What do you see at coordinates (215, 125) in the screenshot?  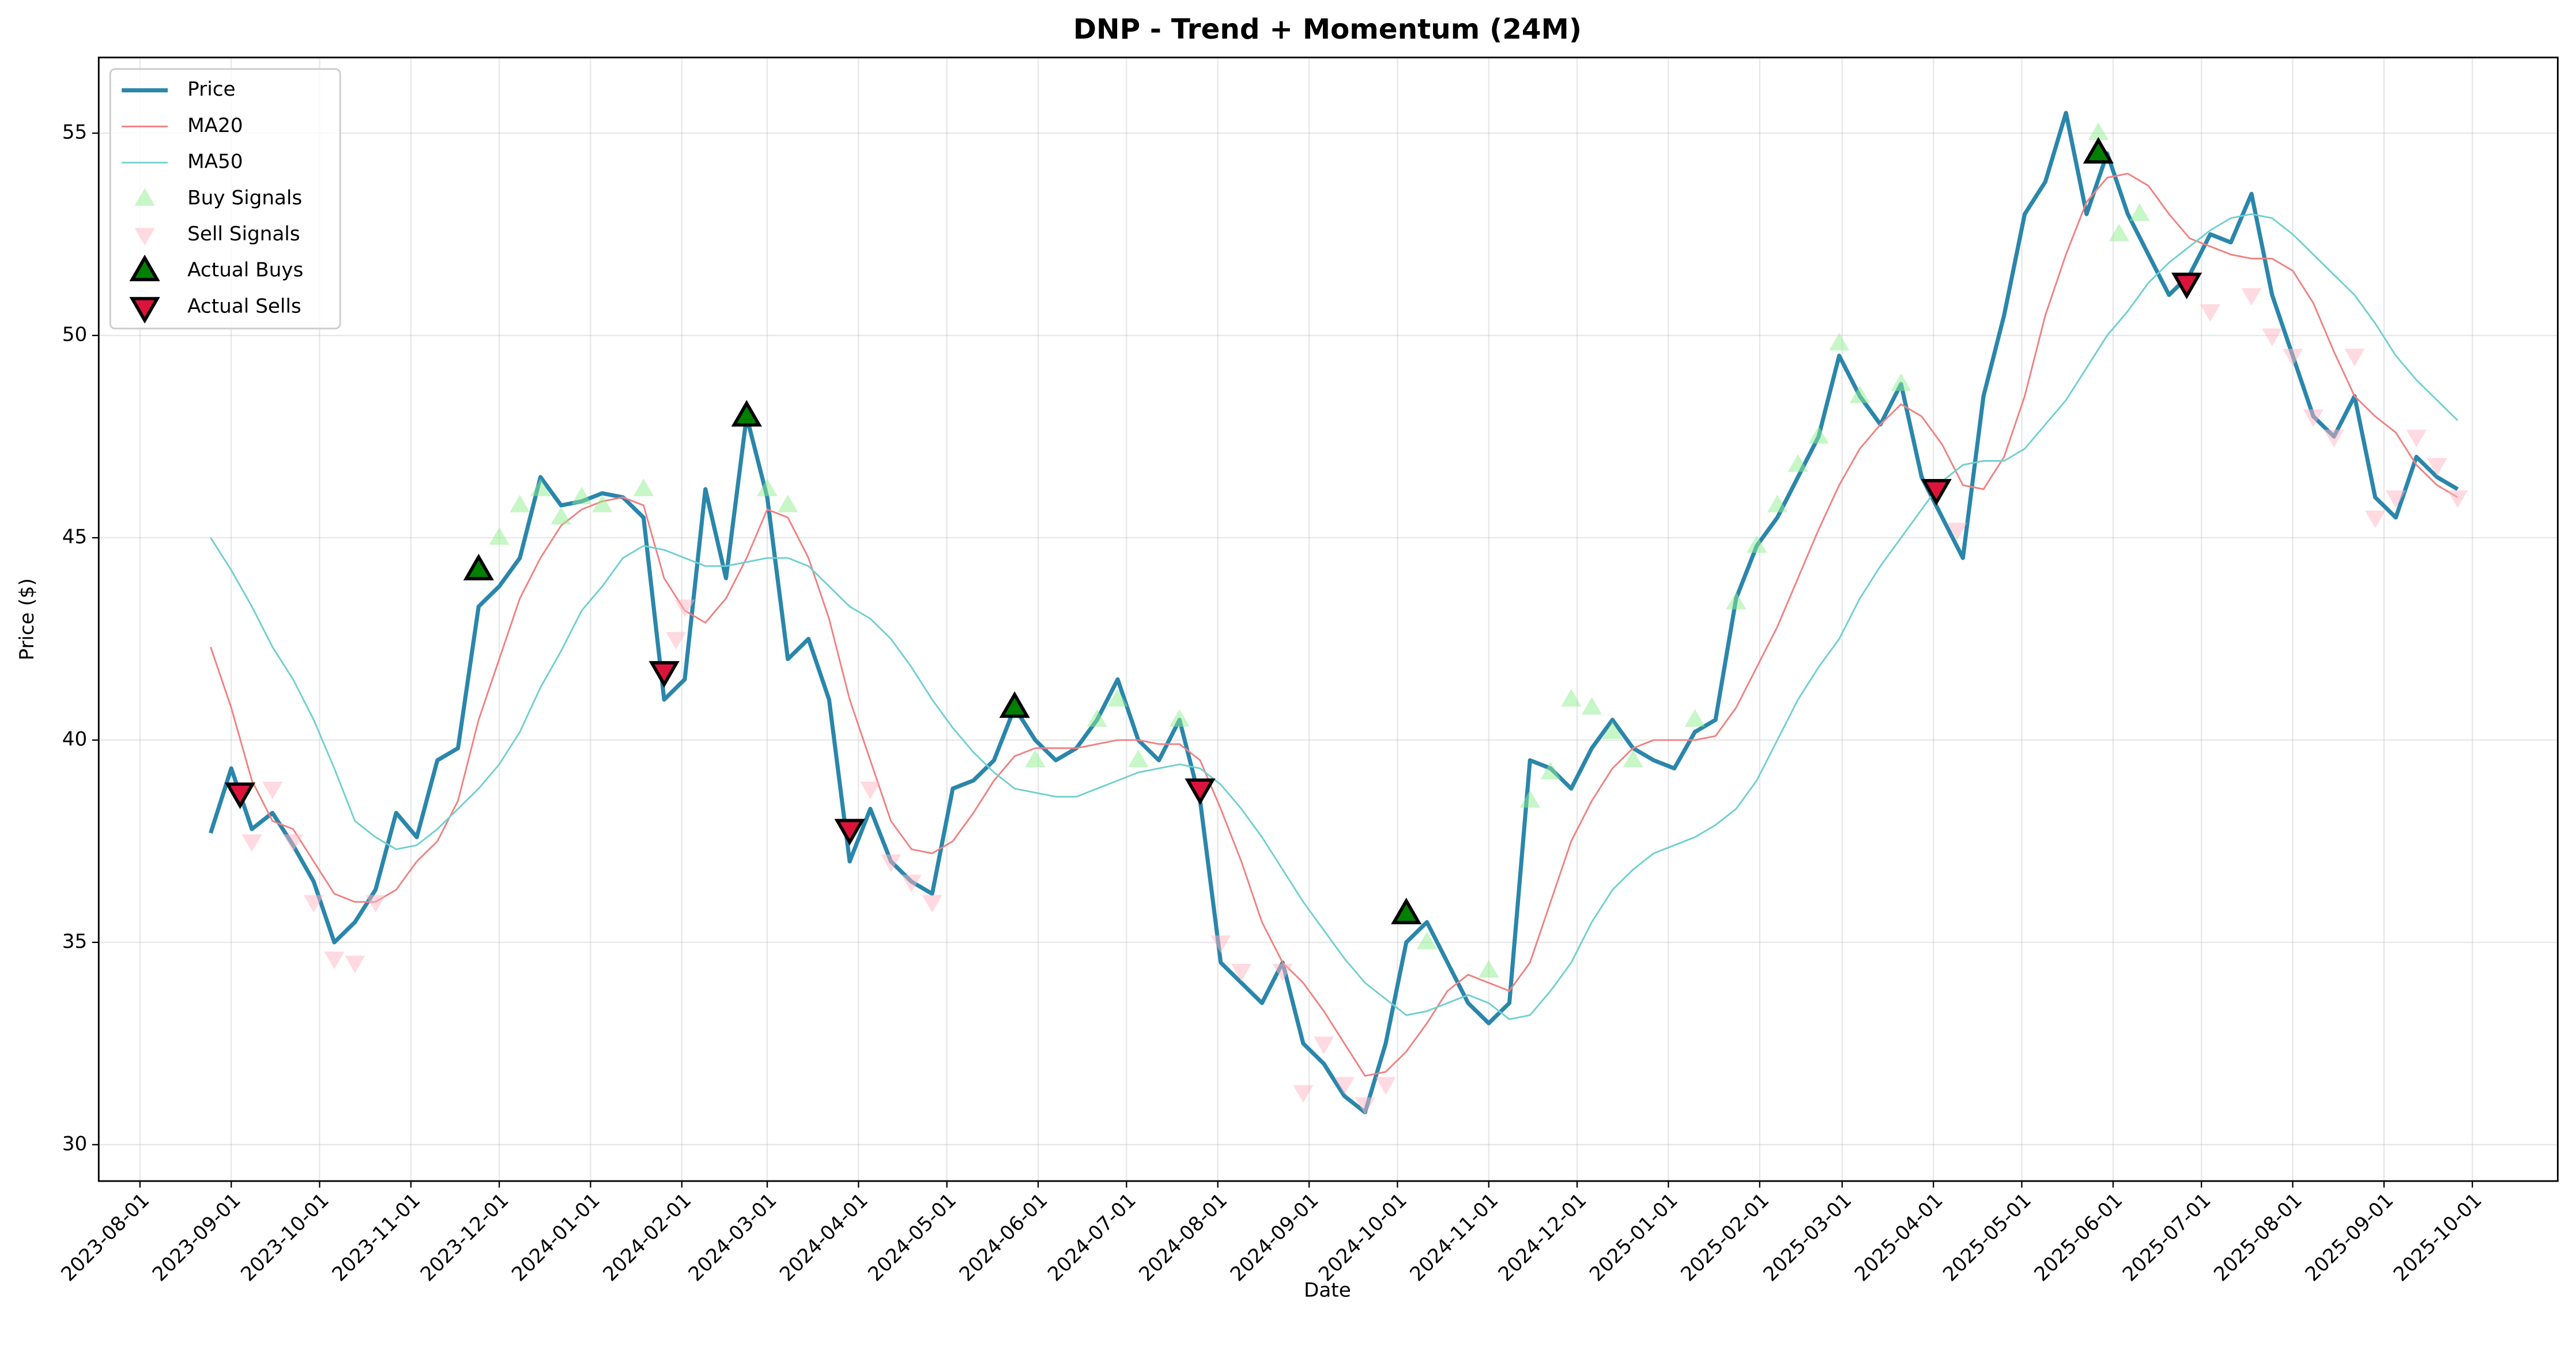 I see `legend-label: MA20` at bounding box center [215, 125].